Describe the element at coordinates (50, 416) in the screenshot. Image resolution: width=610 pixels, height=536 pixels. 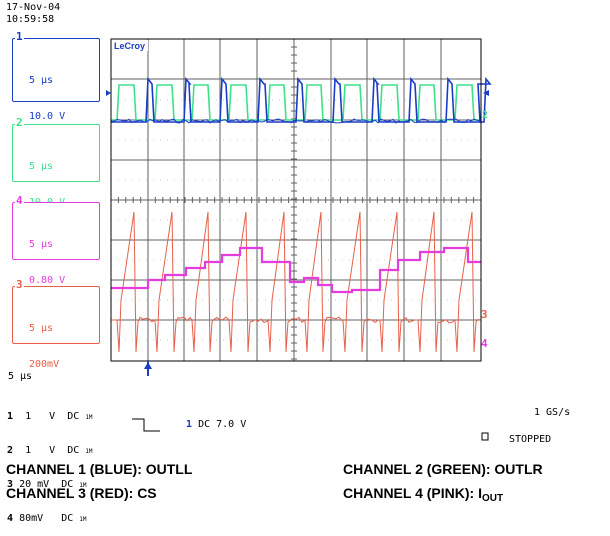
I see `coupling-row-1: 1 1 V DC 1M` at that location.